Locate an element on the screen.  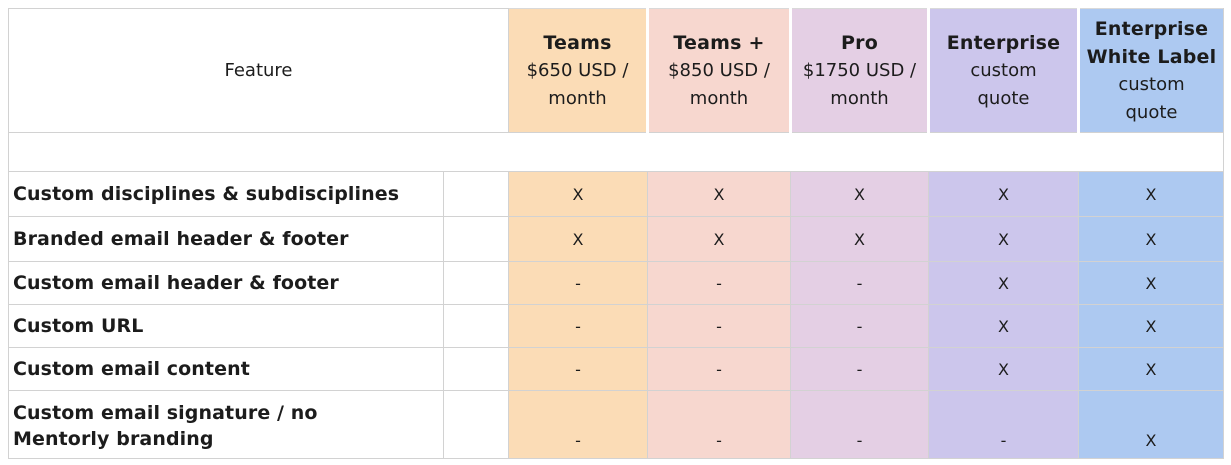
feature-row-custom-url: Custom URL - - - X X is located at coordinates (616, 326).